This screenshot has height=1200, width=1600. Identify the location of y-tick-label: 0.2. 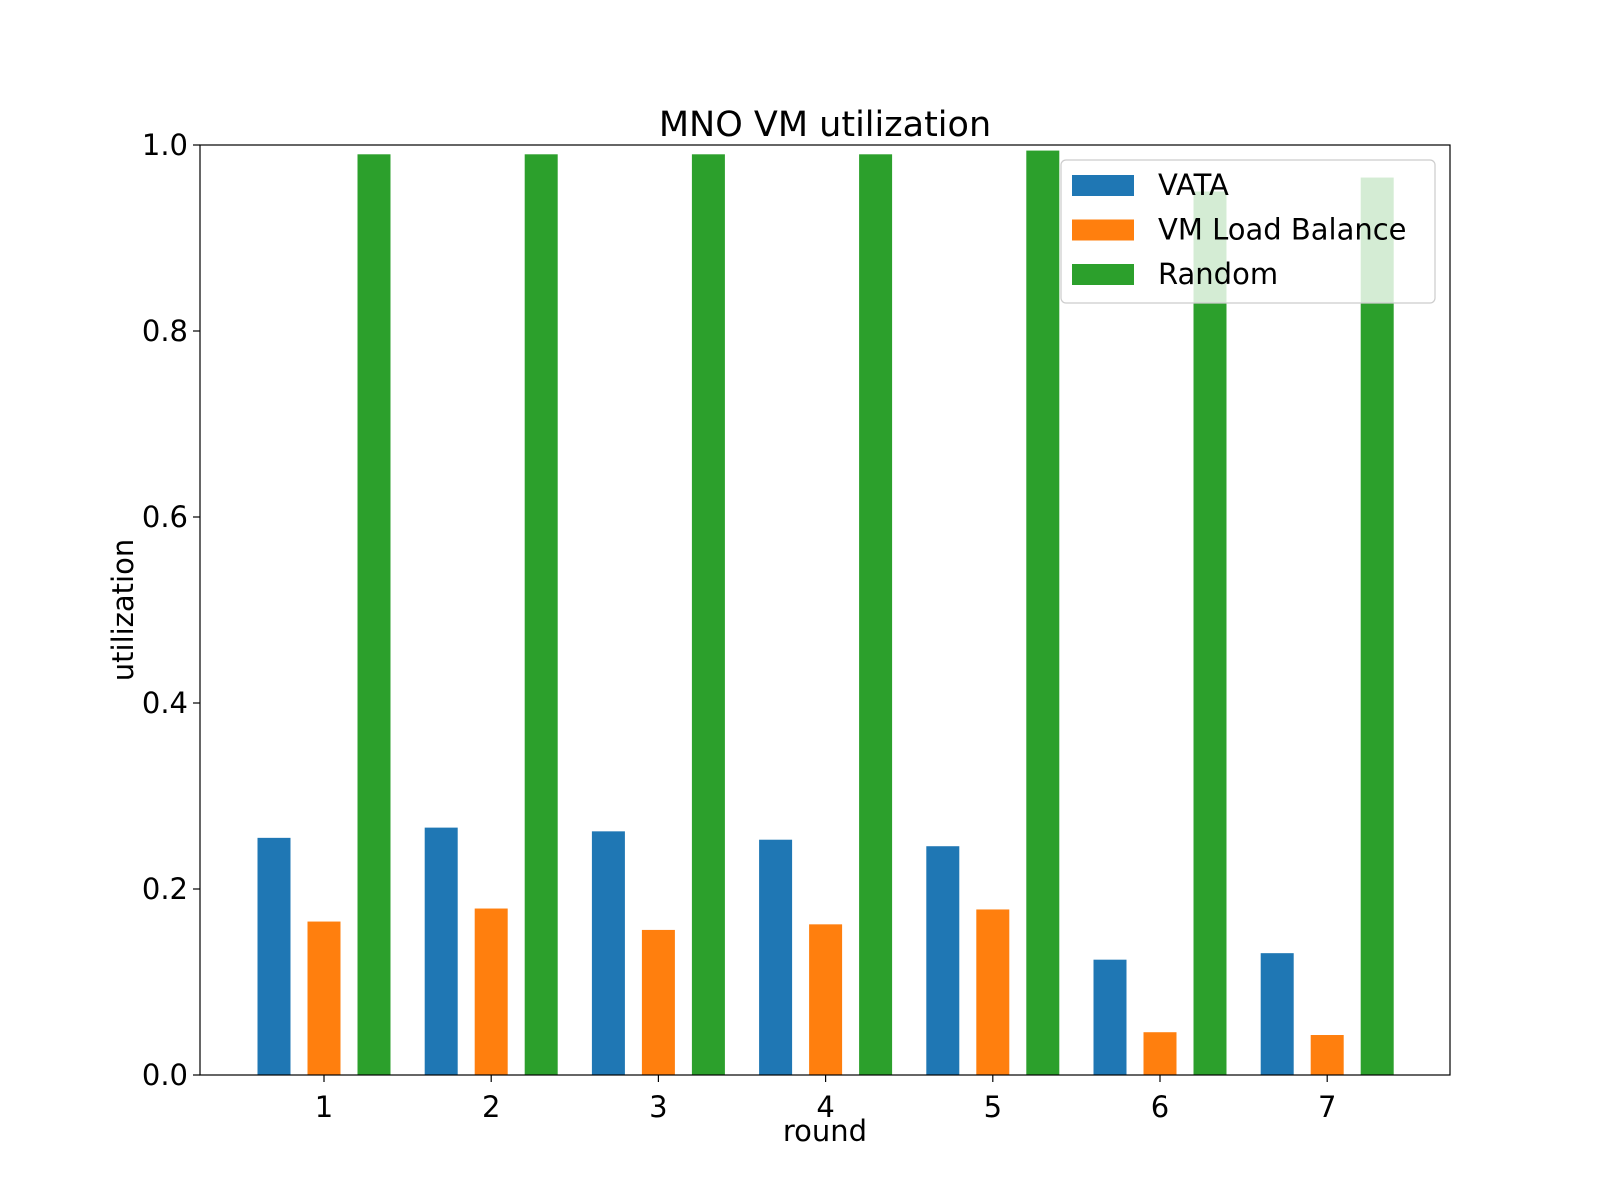
(165, 889).